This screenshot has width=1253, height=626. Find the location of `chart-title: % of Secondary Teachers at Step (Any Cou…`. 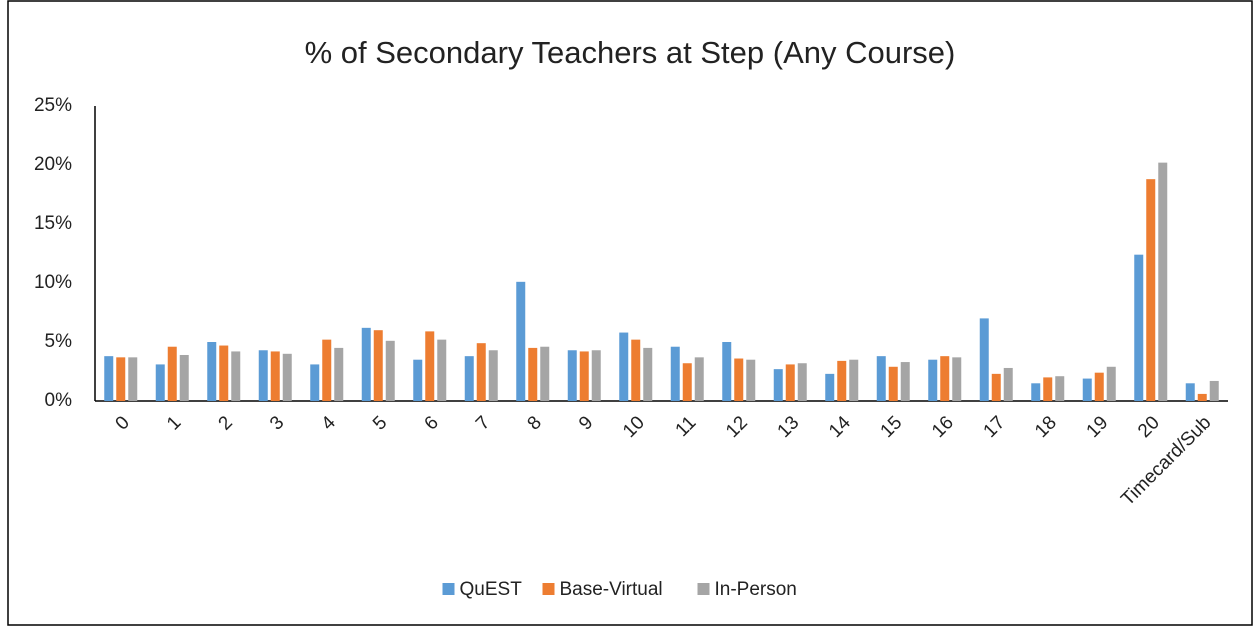

chart-title: % of Secondary Teachers at Step (Any Cou… is located at coordinates (630, 52).